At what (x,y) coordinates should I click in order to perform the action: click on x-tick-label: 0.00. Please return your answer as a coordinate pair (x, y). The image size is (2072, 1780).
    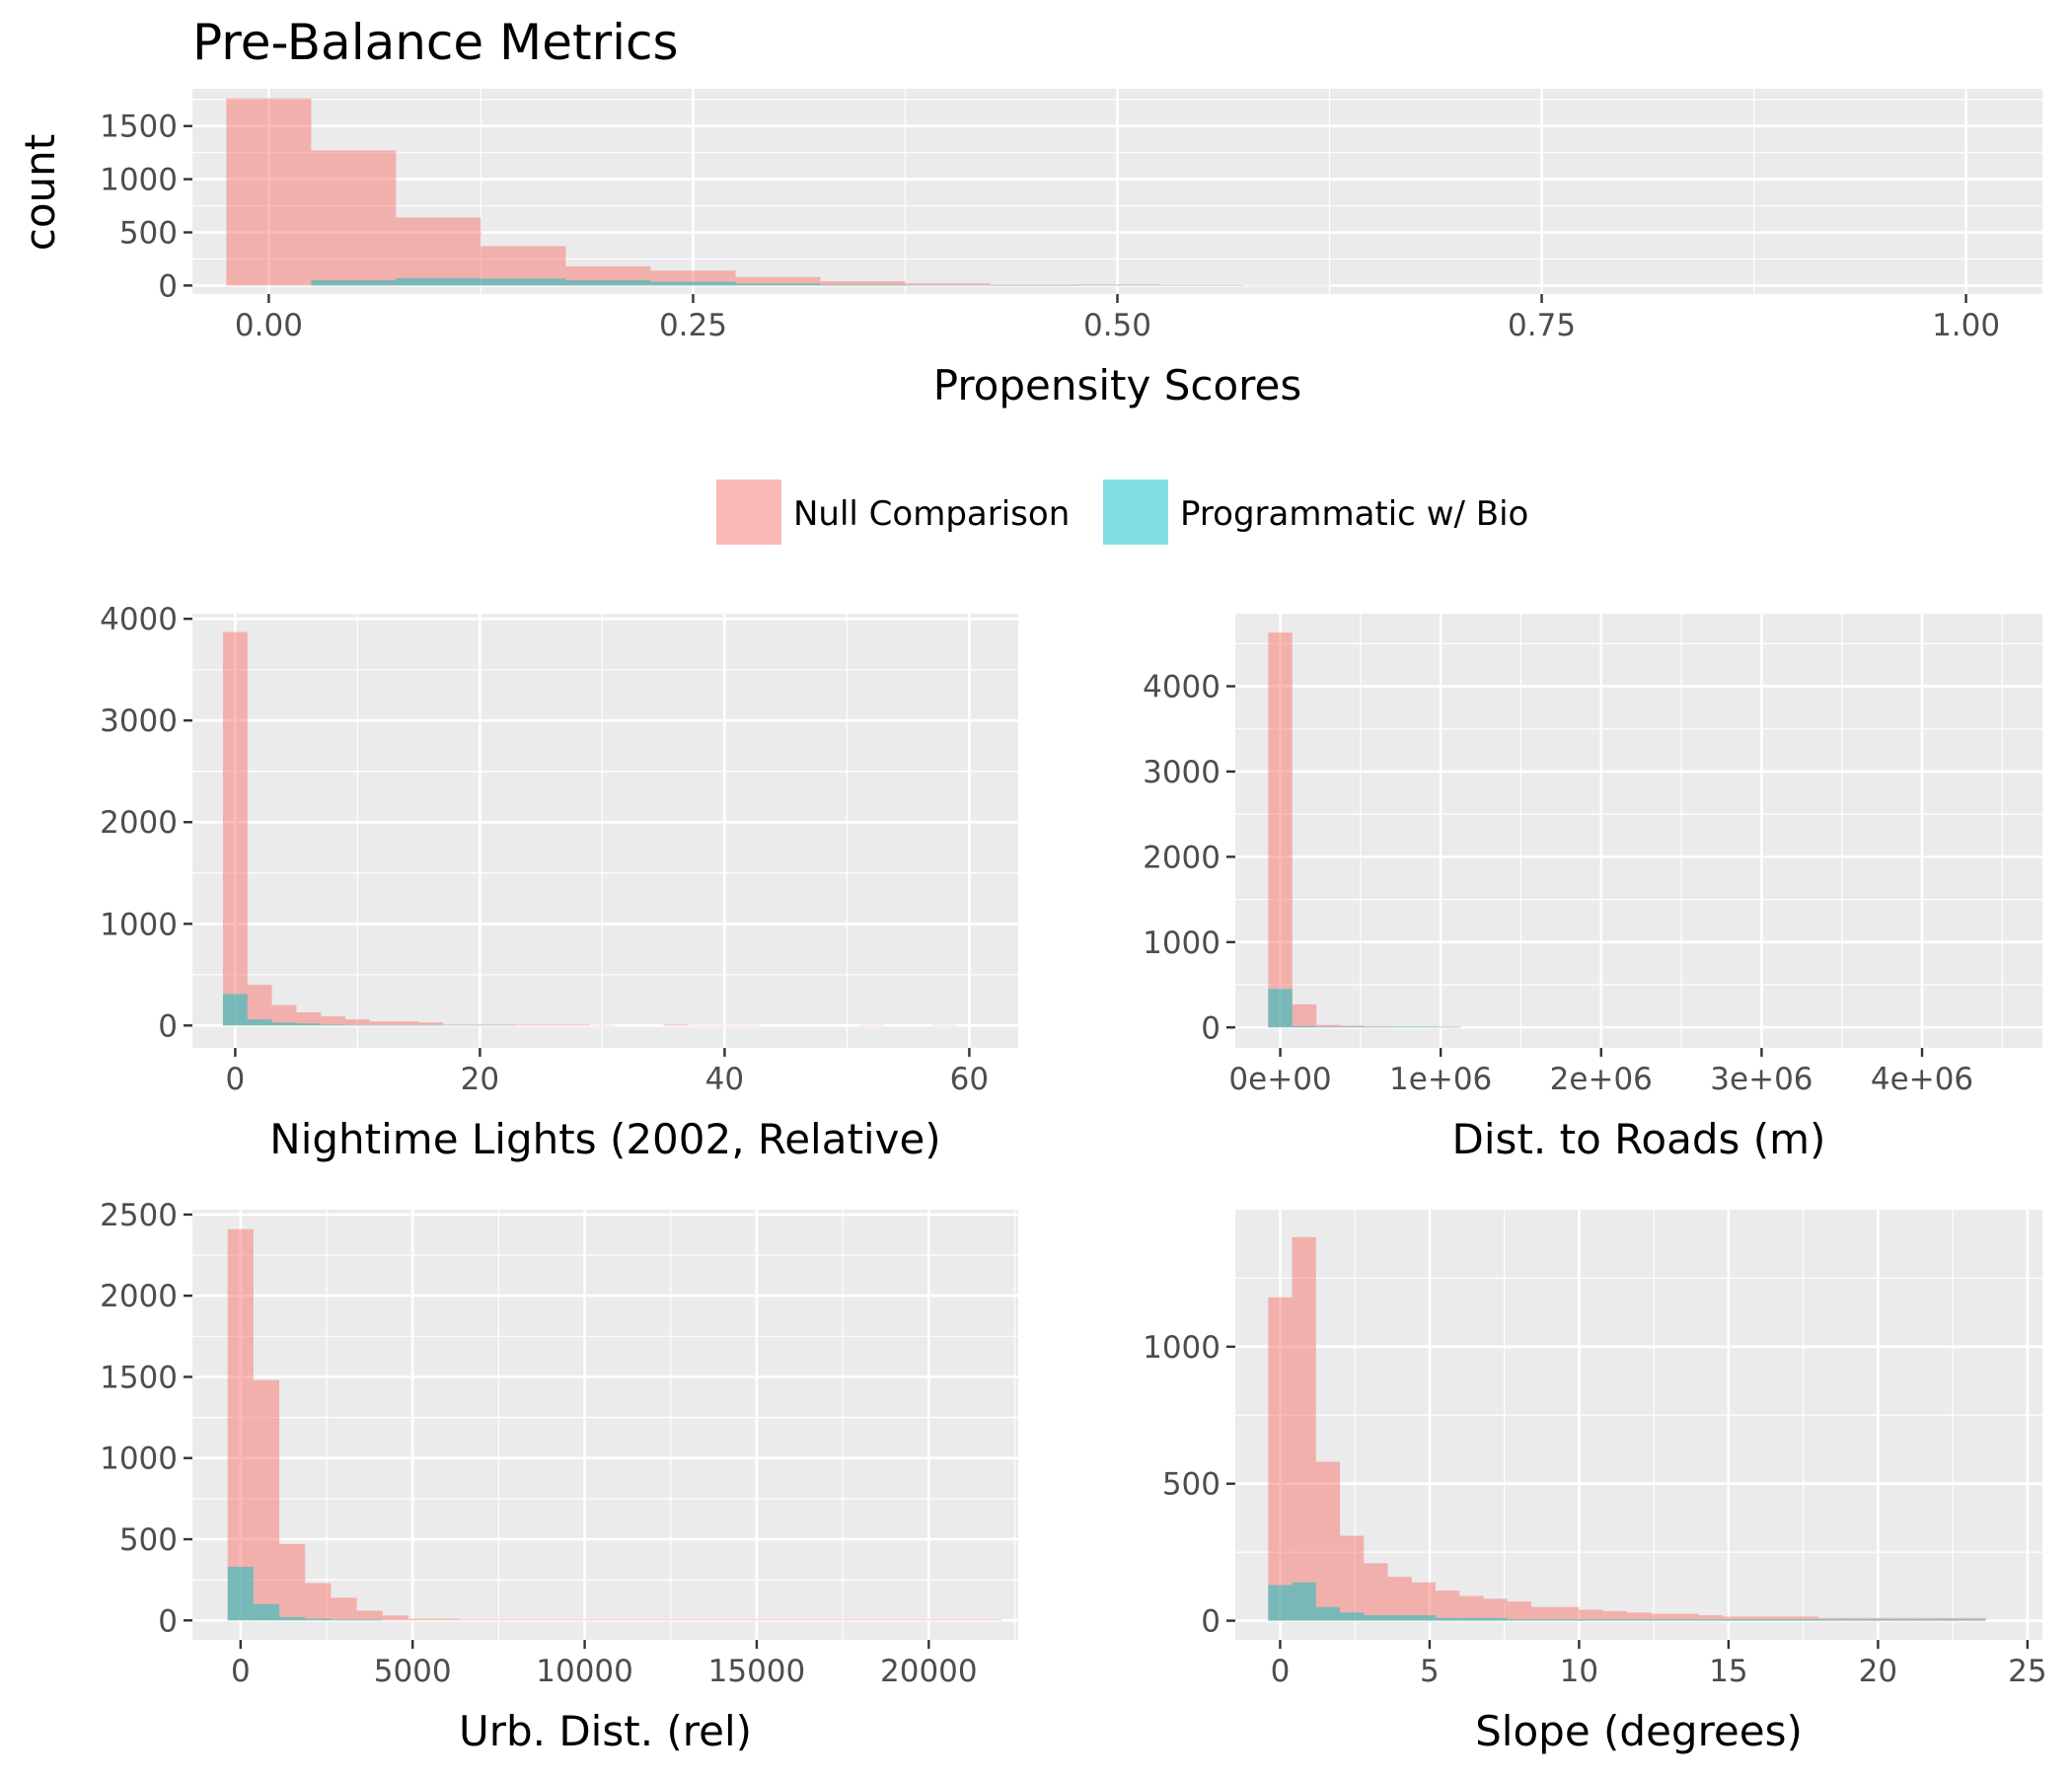
    Looking at the image, I should click on (269, 325).